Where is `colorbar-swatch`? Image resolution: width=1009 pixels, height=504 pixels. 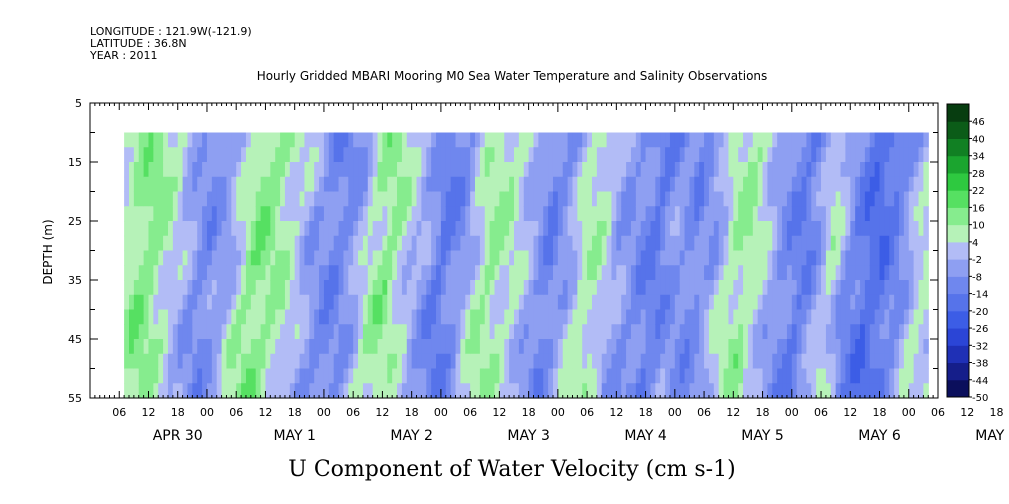
colorbar-swatch is located at coordinates (958, 199).